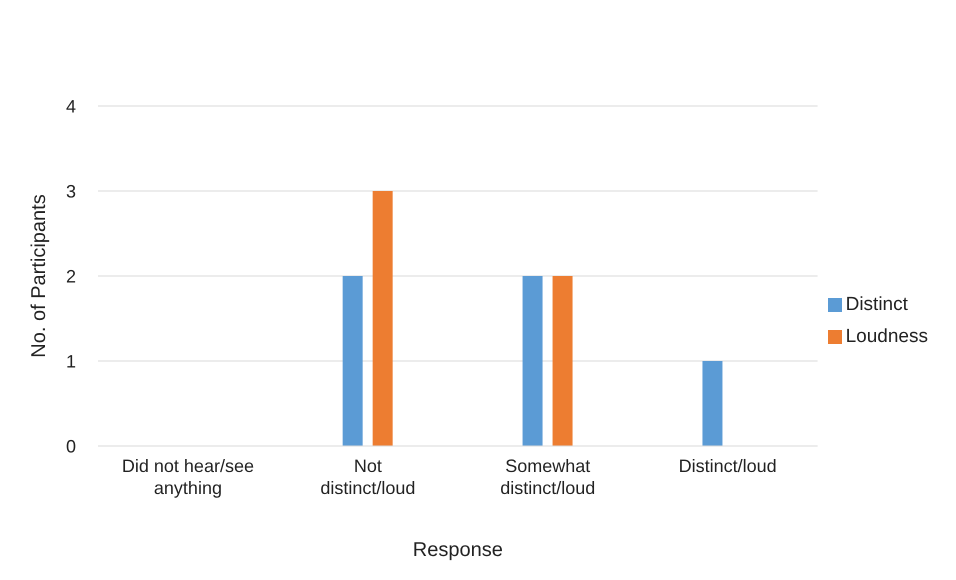 The height and width of the screenshot is (580, 956). Describe the element at coordinates (457, 550) in the screenshot. I see `x-axis-title: Response` at that location.